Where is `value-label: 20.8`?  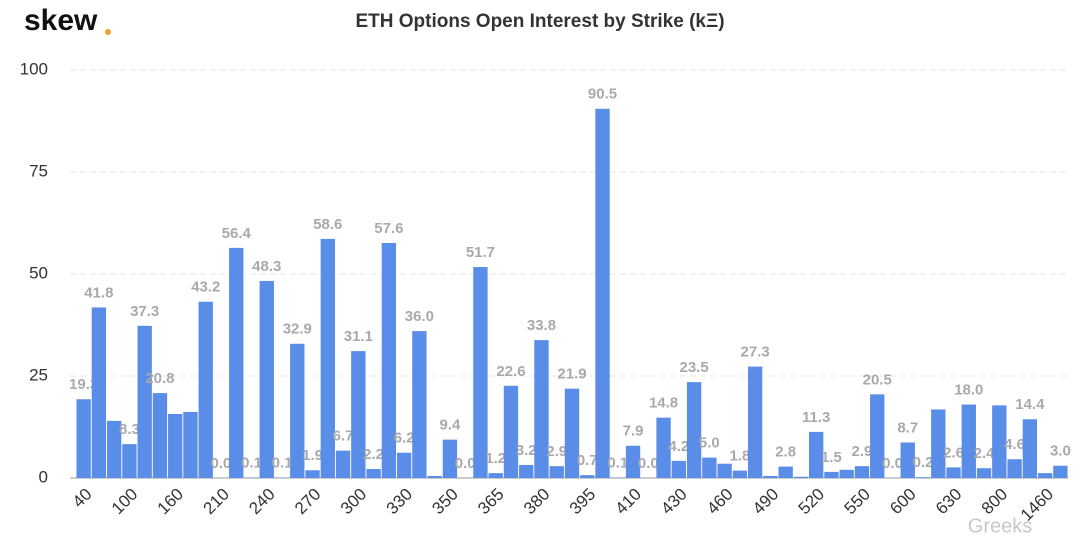
value-label: 20.8 is located at coordinates (159, 378).